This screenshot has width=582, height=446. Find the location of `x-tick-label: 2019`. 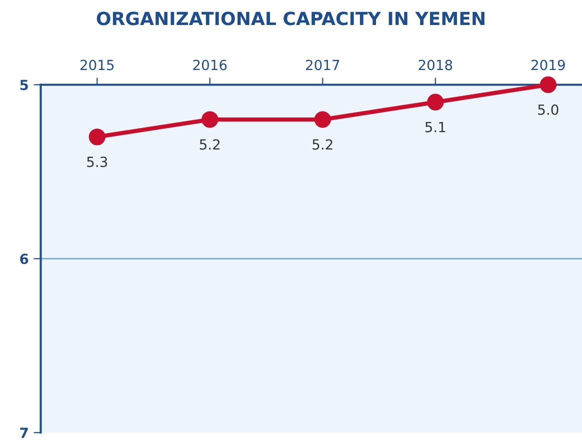

x-tick-label: 2019 is located at coordinates (548, 65).